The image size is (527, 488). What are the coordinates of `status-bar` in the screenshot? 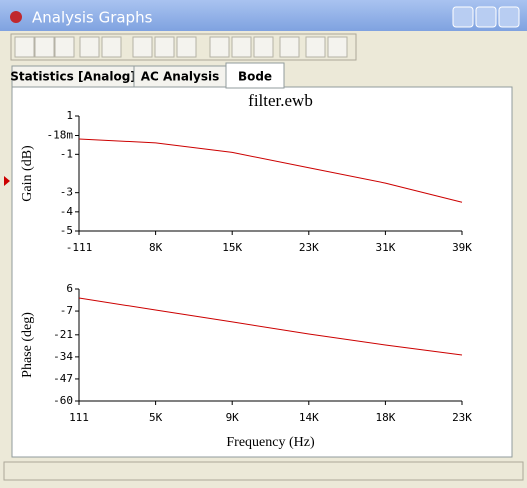 It's located at (263, 471).